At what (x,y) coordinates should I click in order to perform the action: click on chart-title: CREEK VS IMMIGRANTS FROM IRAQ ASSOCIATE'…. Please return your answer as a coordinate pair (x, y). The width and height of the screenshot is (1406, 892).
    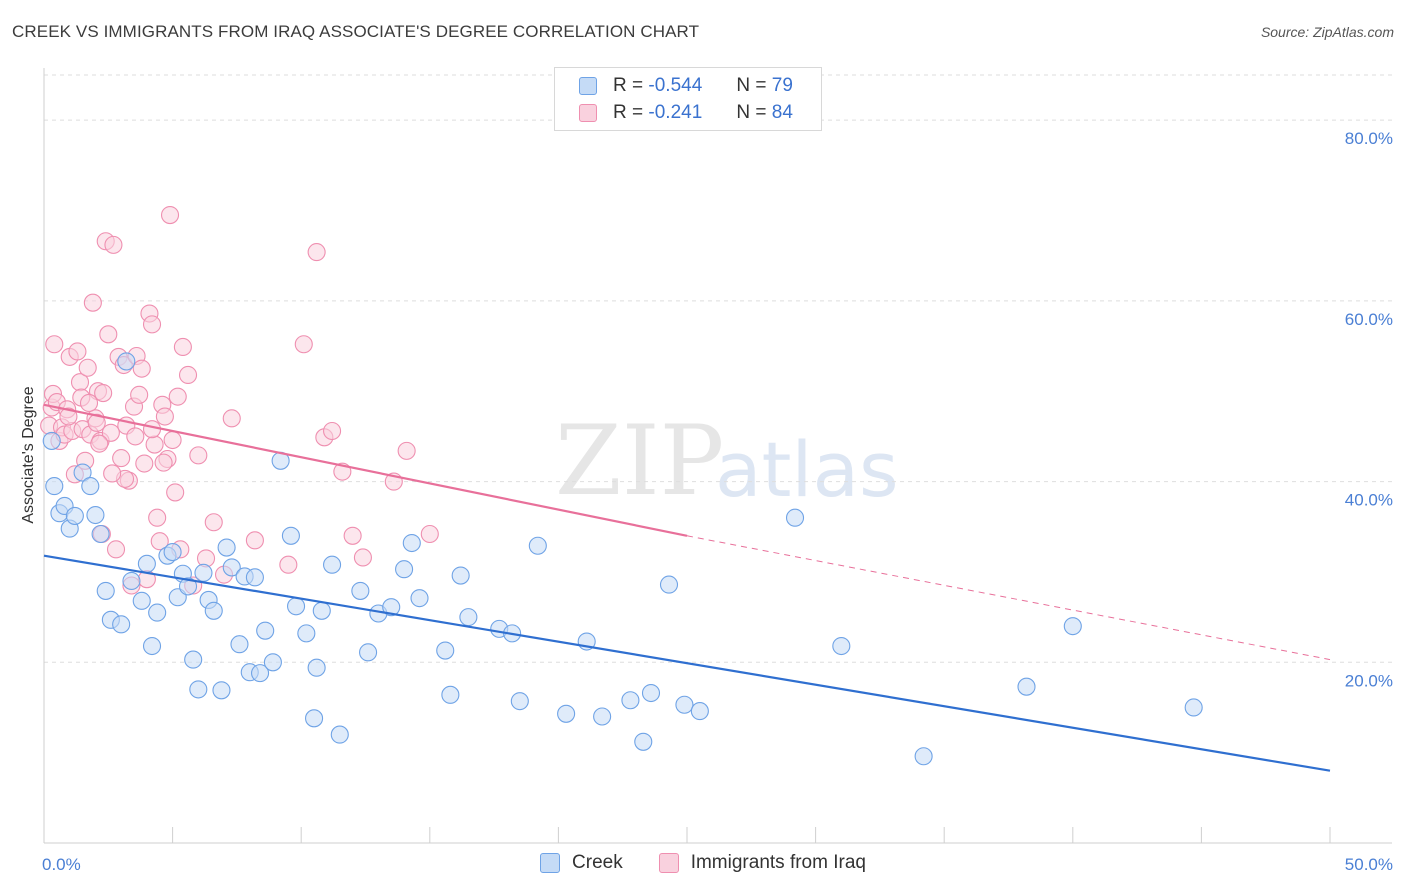
    Looking at the image, I should click on (356, 31).